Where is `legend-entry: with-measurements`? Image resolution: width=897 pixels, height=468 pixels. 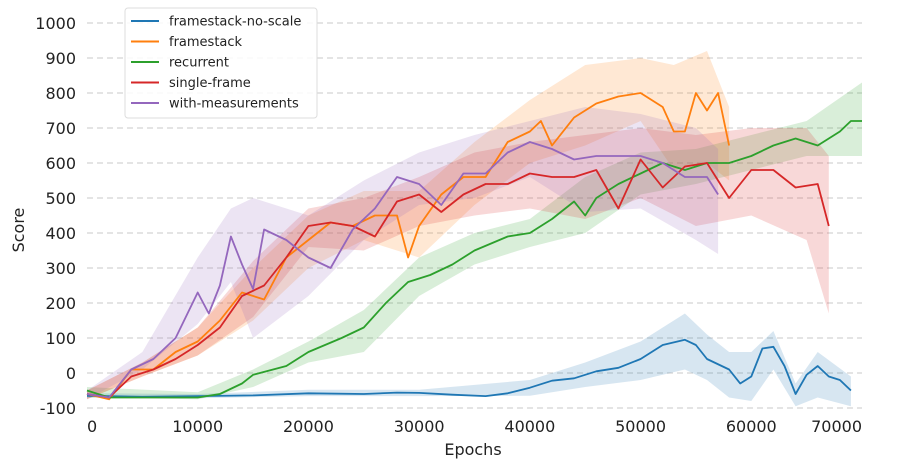 legend-entry: with-measurements is located at coordinates (234, 104).